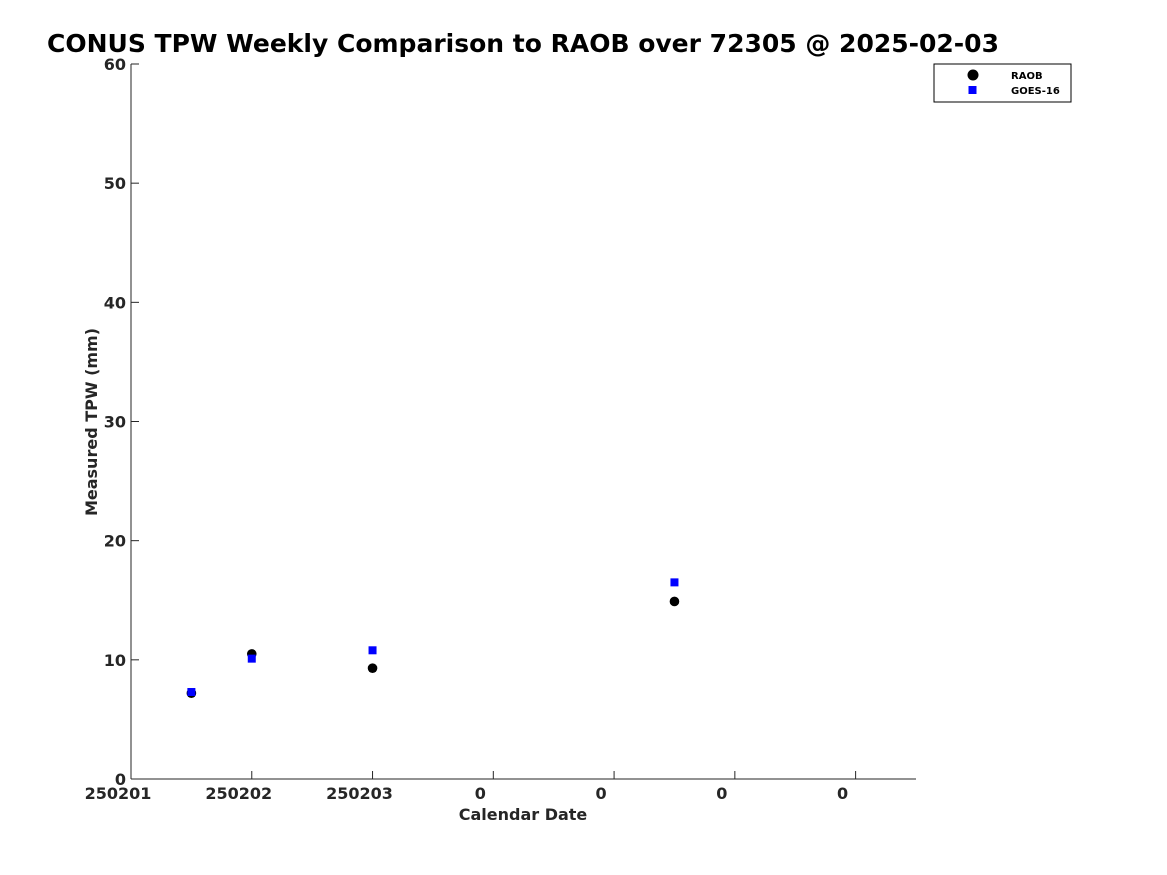  I want to click on x-ticks: 250201 250202 250203 0 0 0 0, so click(471, 787).